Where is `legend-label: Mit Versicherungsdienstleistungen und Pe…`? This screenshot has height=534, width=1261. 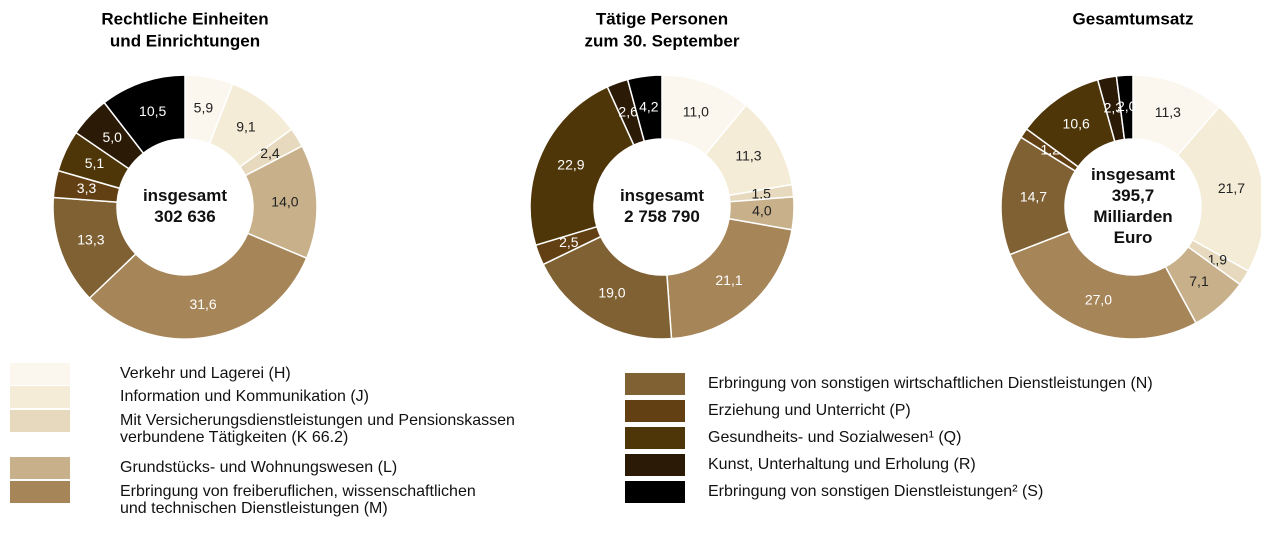 legend-label: Mit Versicherungsdienstleistungen und Pe… is located at coordinates (317, 420).